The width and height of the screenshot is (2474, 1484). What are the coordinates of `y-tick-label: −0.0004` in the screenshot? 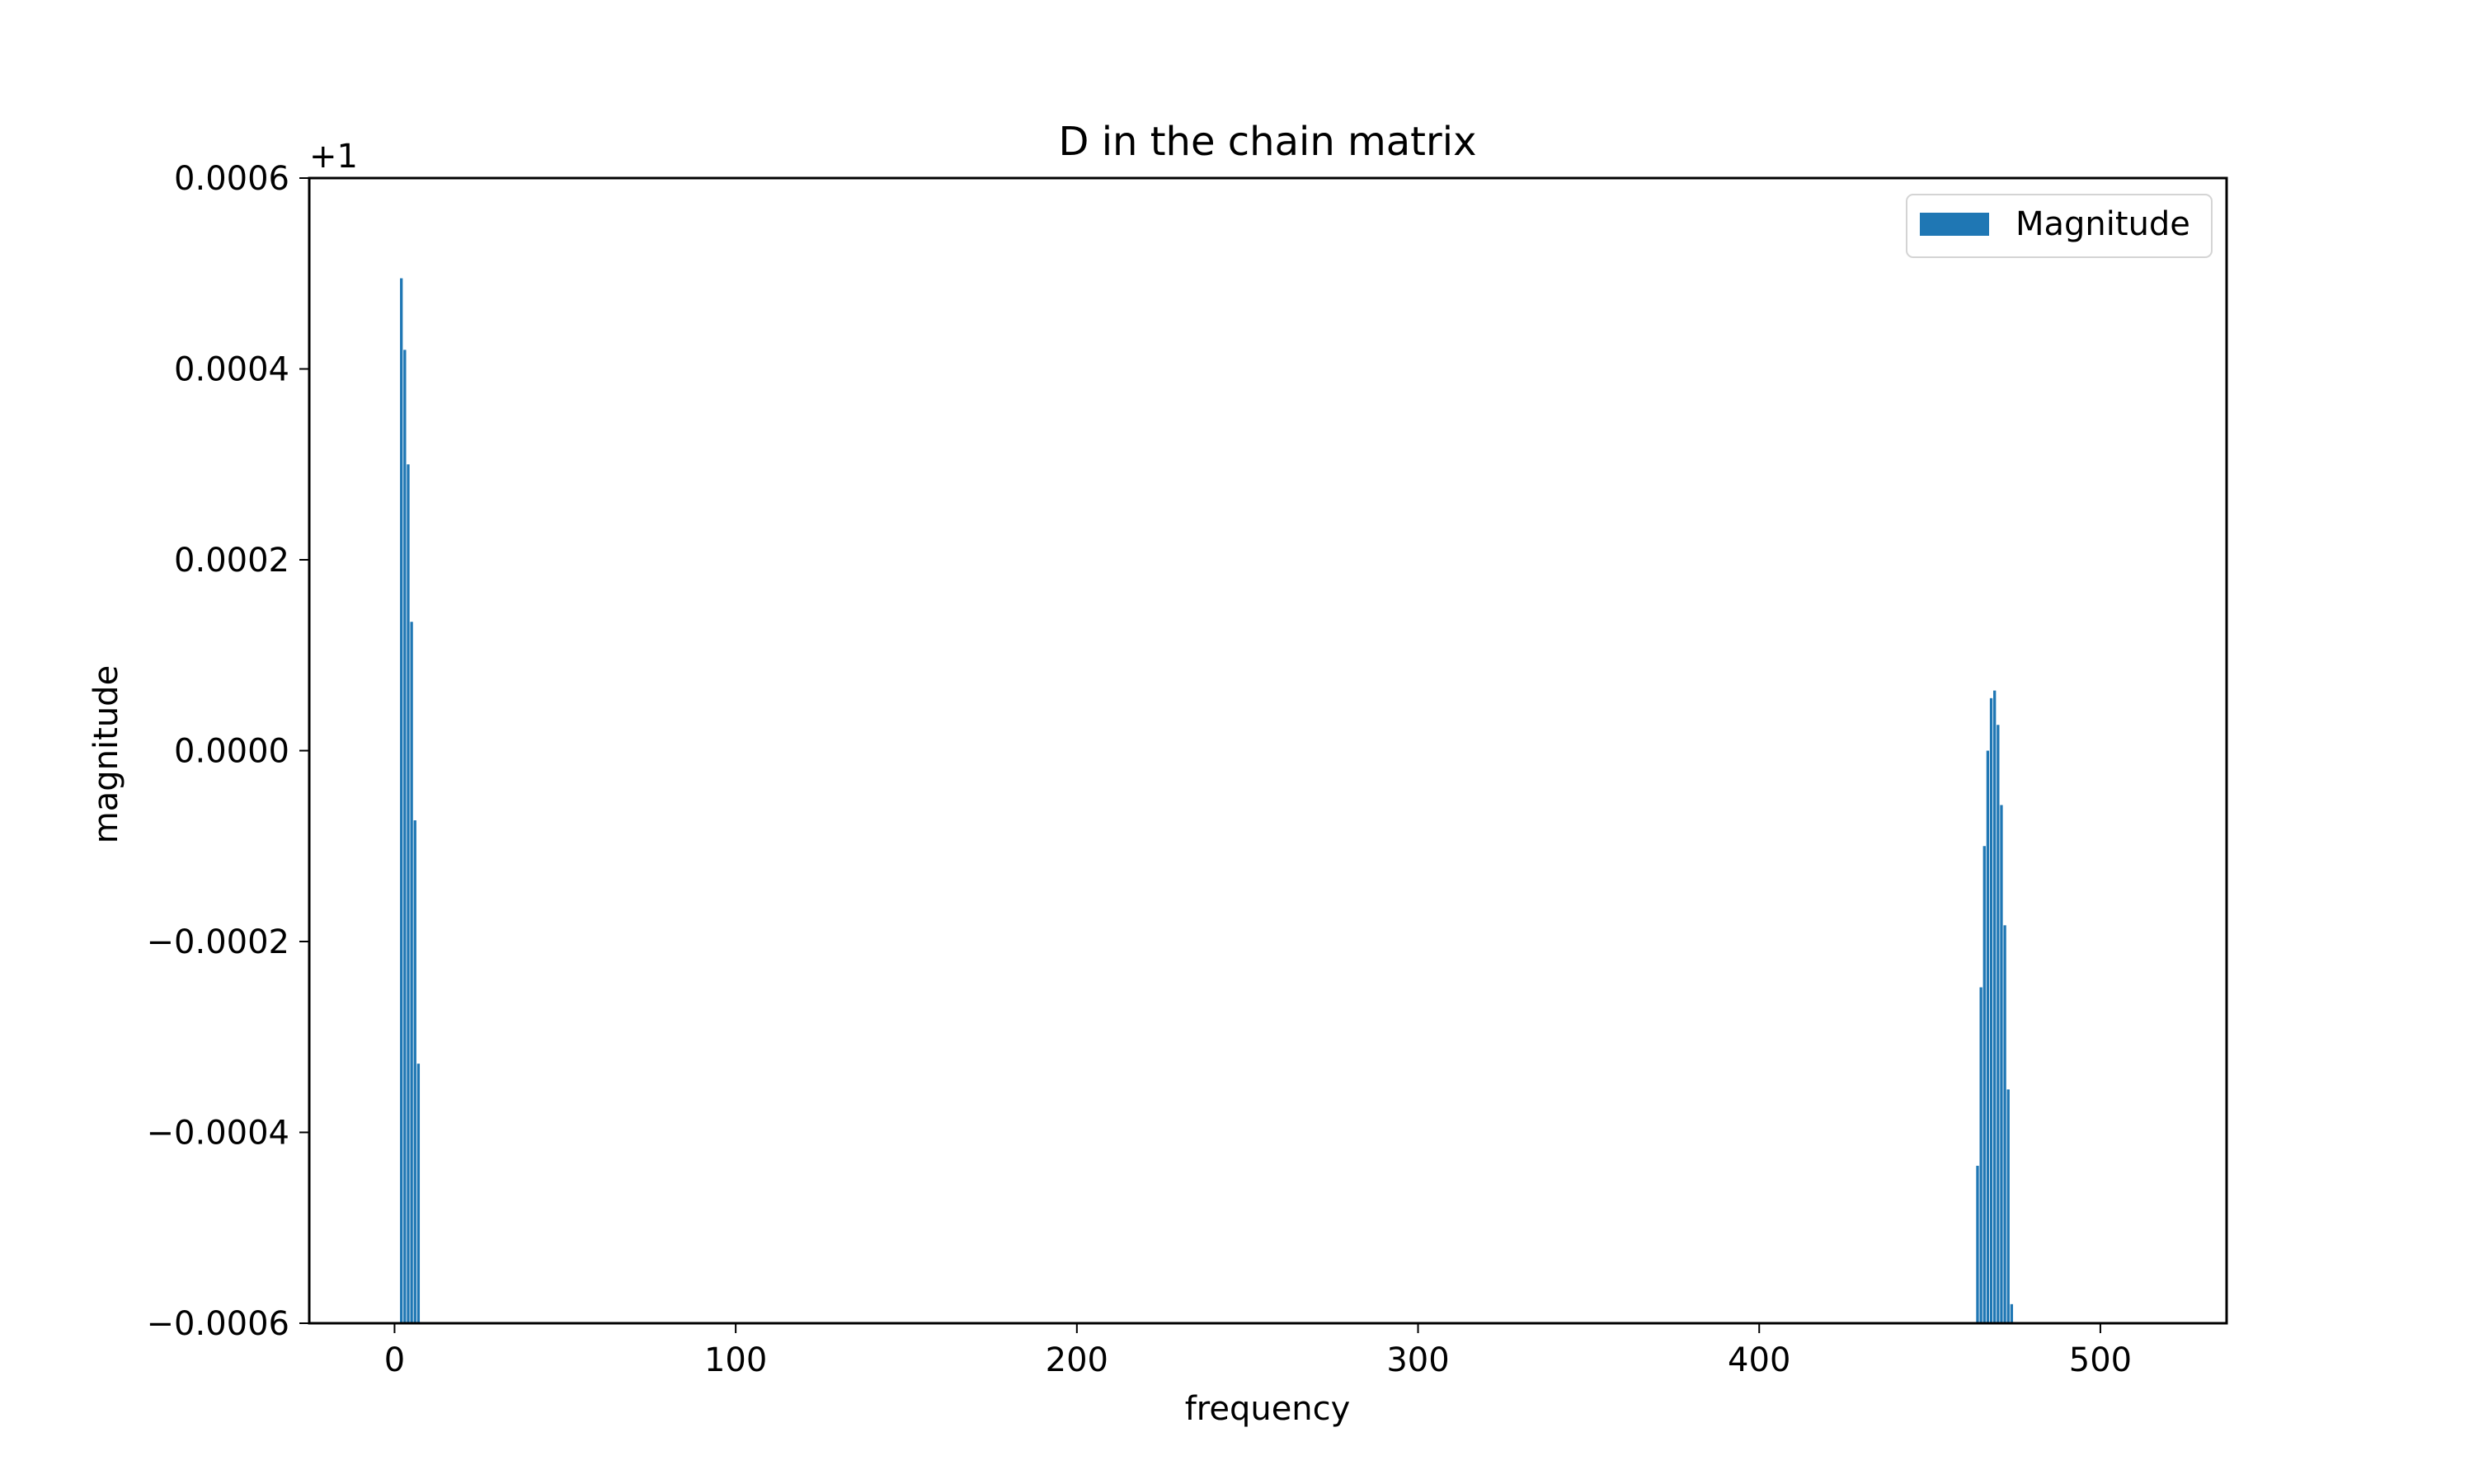 It's located at (218, 1134).